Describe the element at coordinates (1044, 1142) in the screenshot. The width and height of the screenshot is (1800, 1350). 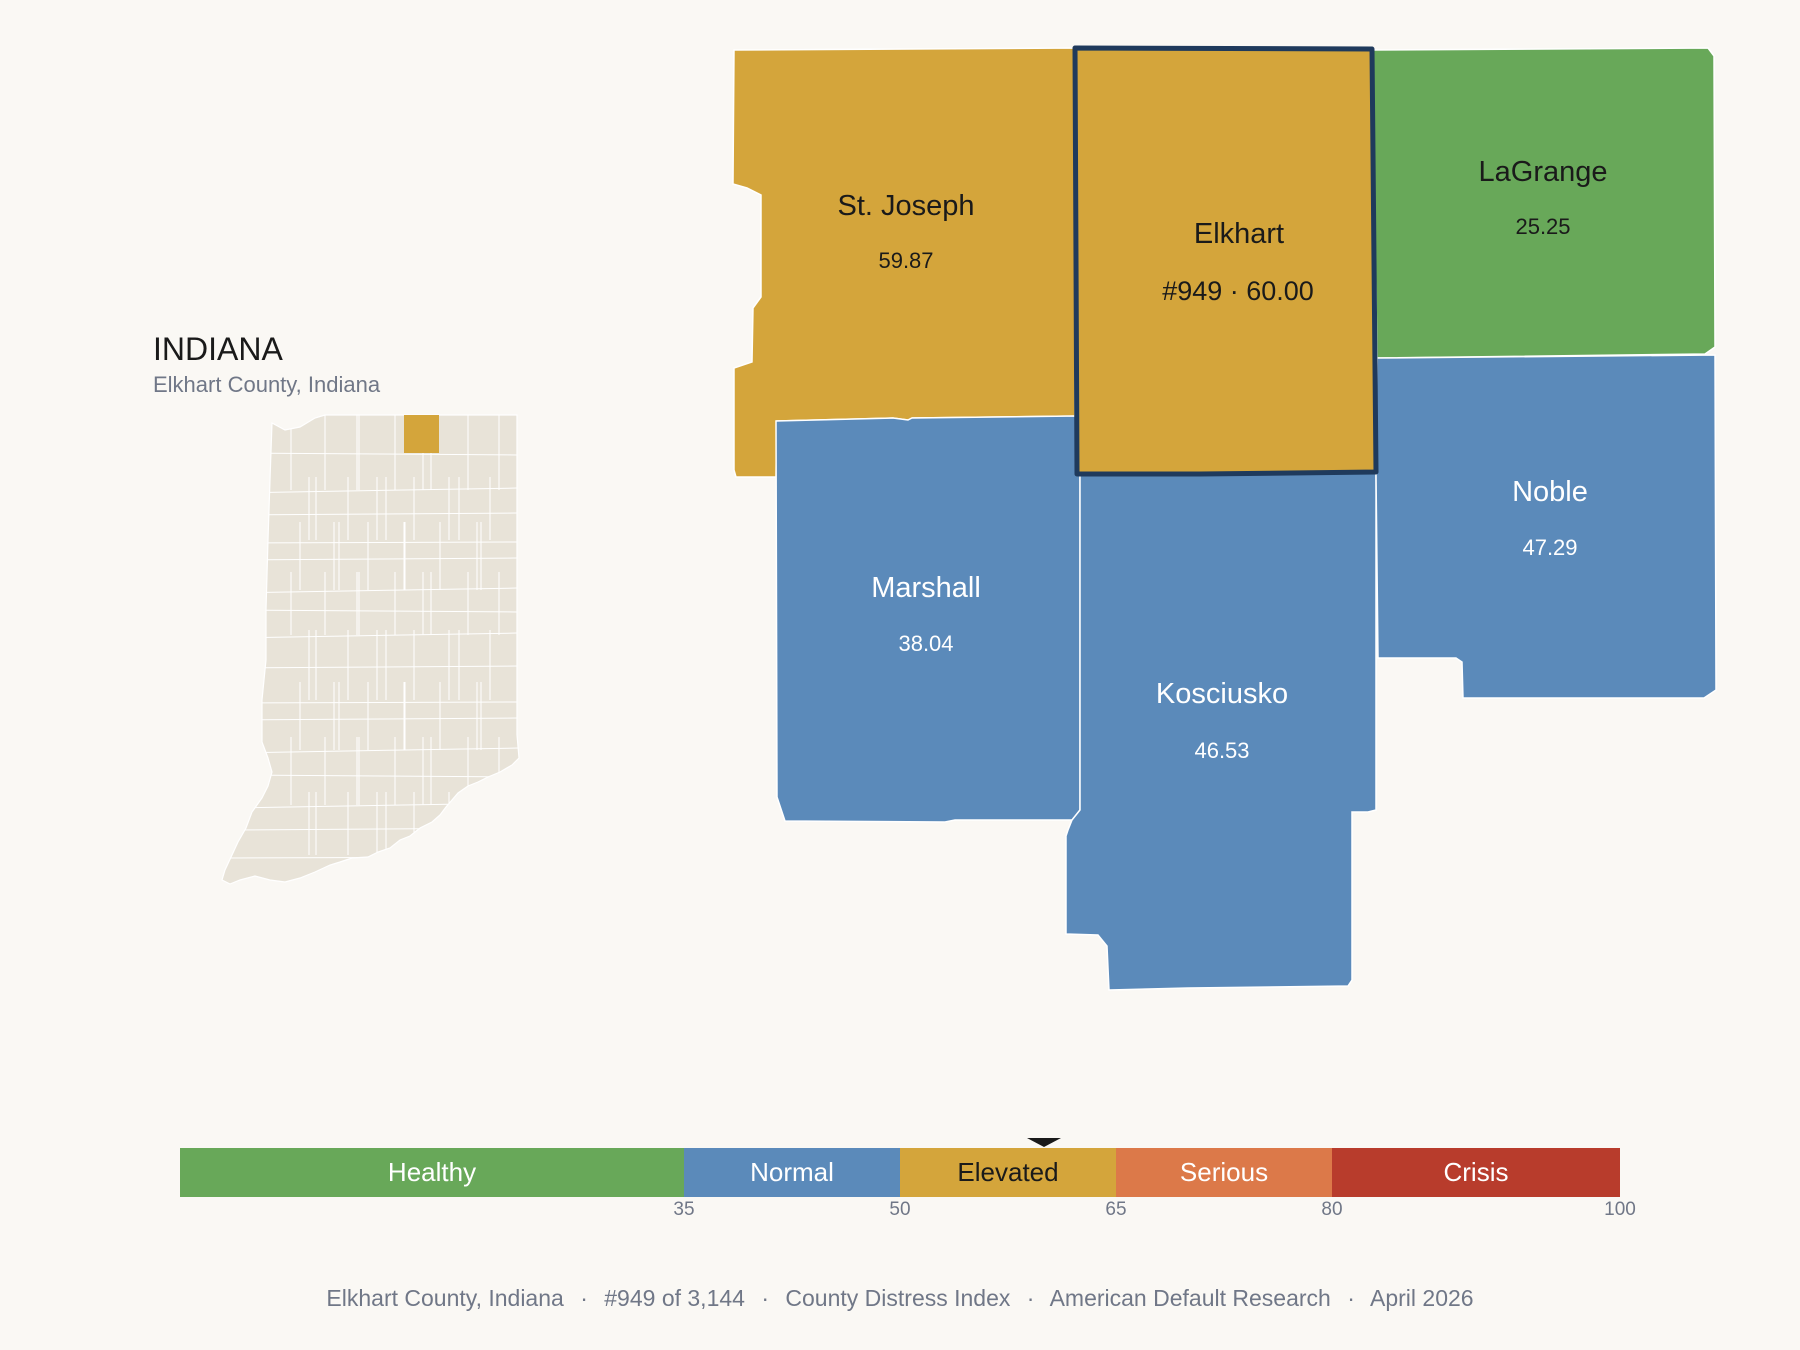
I see `current-value-marker` at that location.